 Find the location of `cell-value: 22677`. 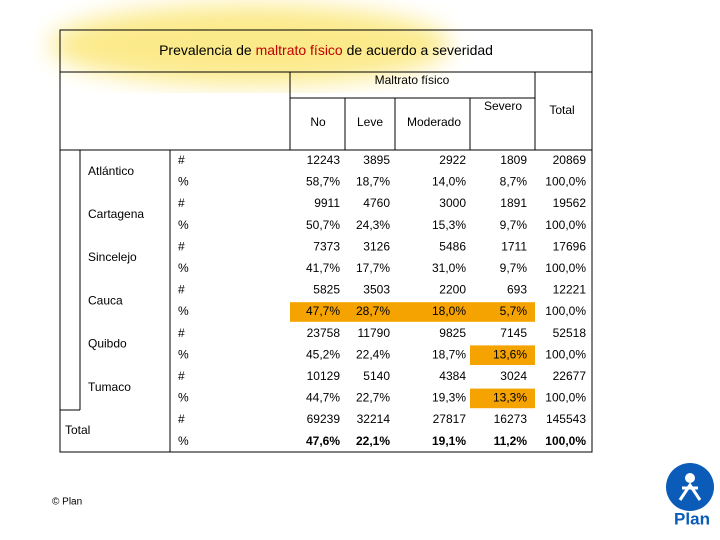

cell-value: 22677 is located at coordinates (570, 376).